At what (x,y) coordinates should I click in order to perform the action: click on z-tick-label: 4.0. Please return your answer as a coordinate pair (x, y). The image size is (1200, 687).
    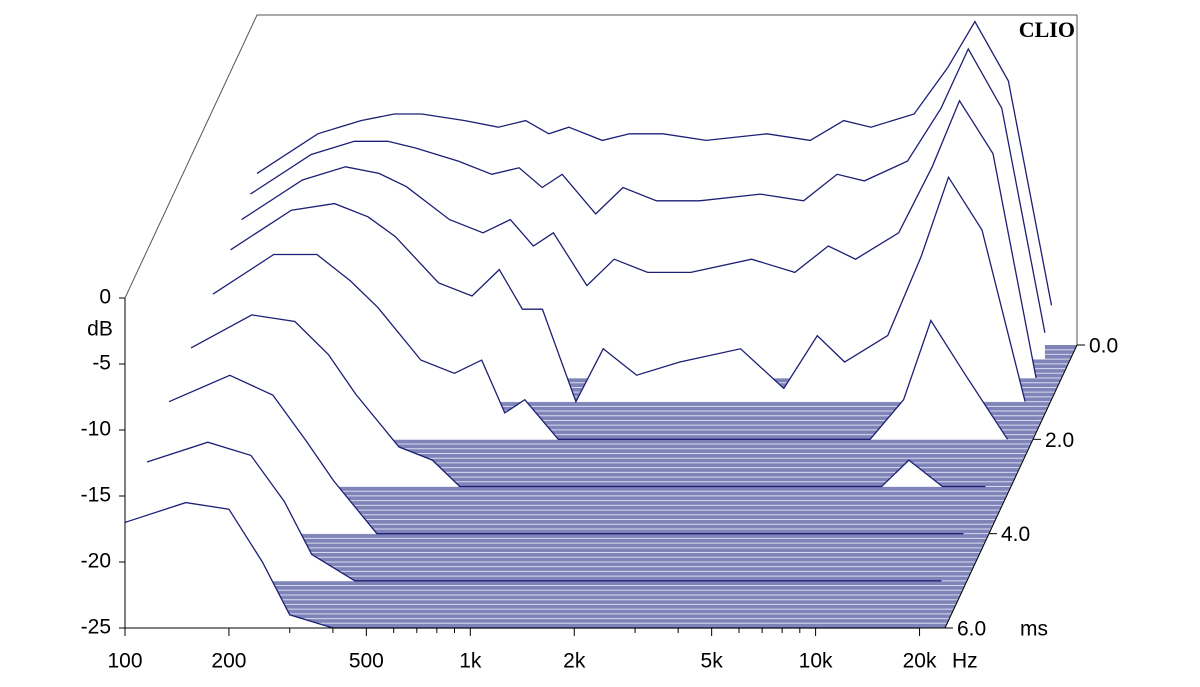
    Looking at the image, I should click on (1015, 534).